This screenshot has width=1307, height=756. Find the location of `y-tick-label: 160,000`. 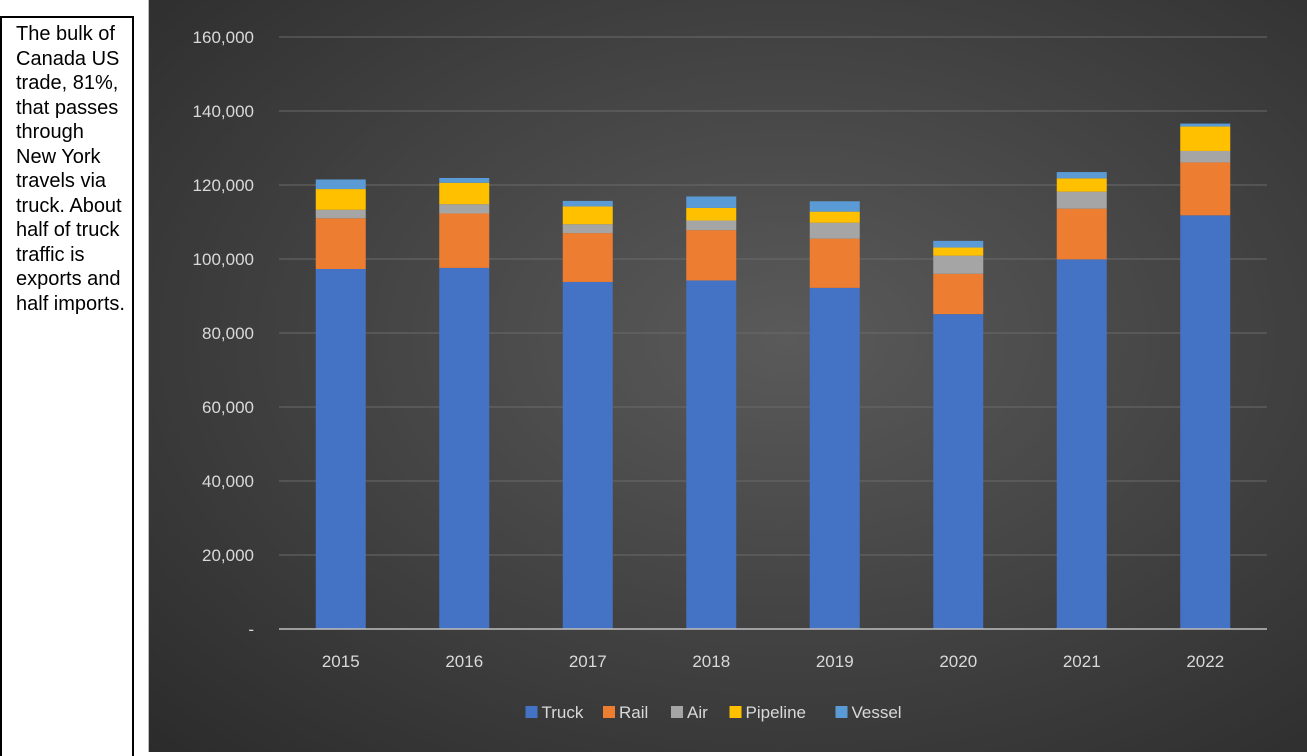

y-tick-label: 160,000 is located at coordinates (223, 37).